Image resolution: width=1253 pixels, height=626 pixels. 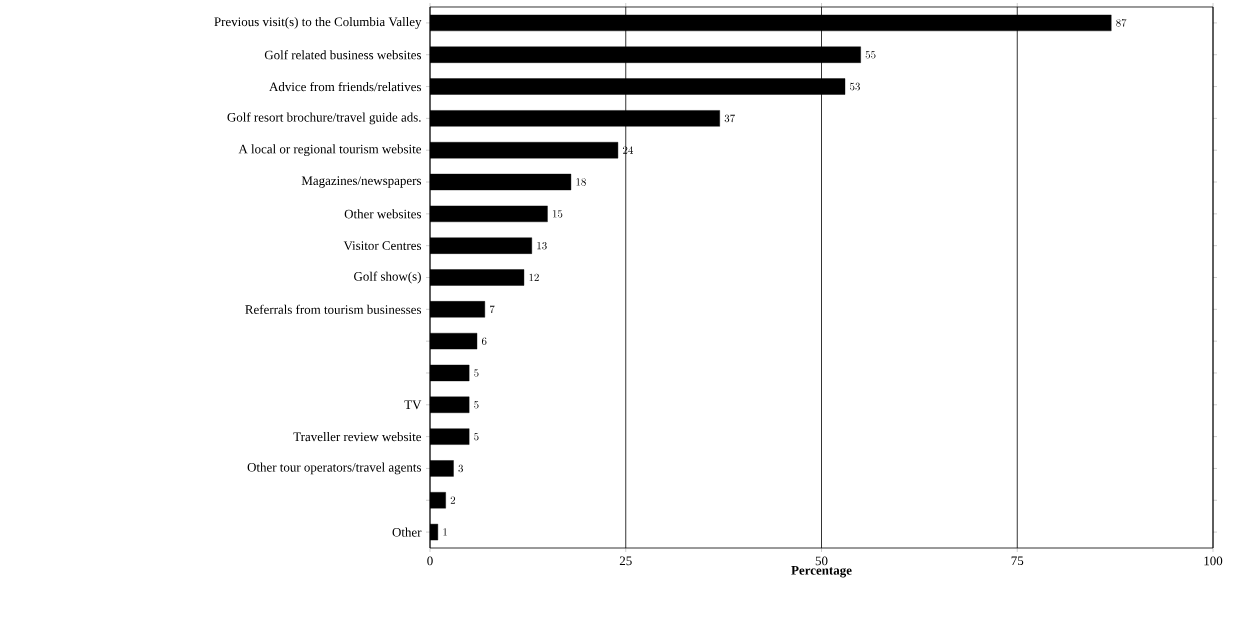 What do you see at coordinates (581, 182) in the screenshot?
I see `data-label: 18` at bounding box center [581, 182].